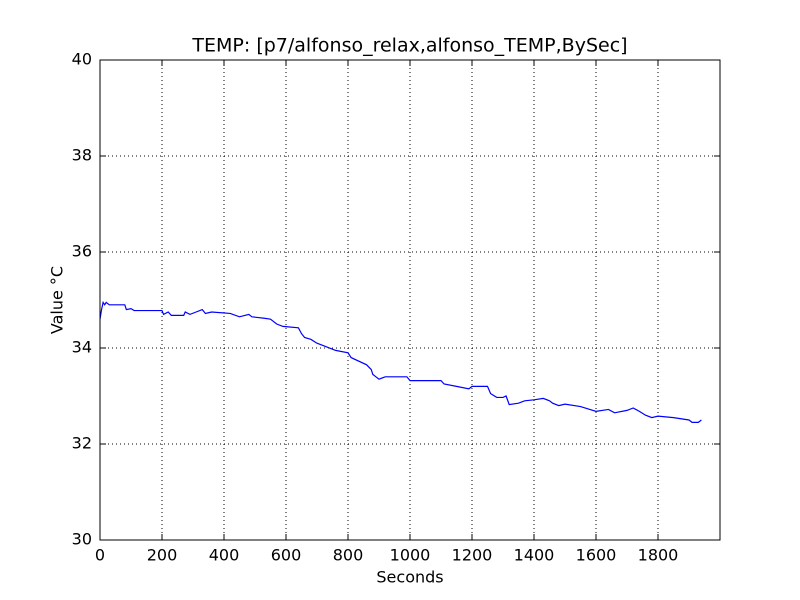  I want to click on x-tick-label: 0, so click(100, 555).